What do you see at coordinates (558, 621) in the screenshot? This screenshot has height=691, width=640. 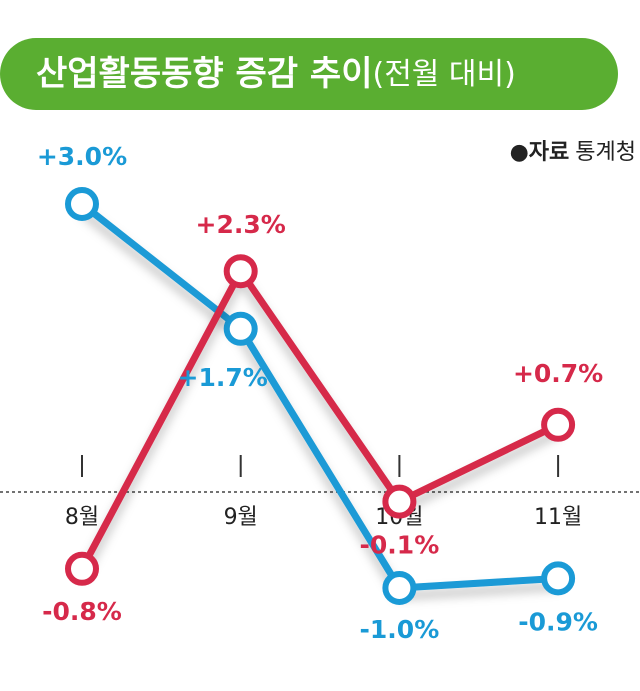 I see `data-label: -0.9%` at bounding box center [558, 621].